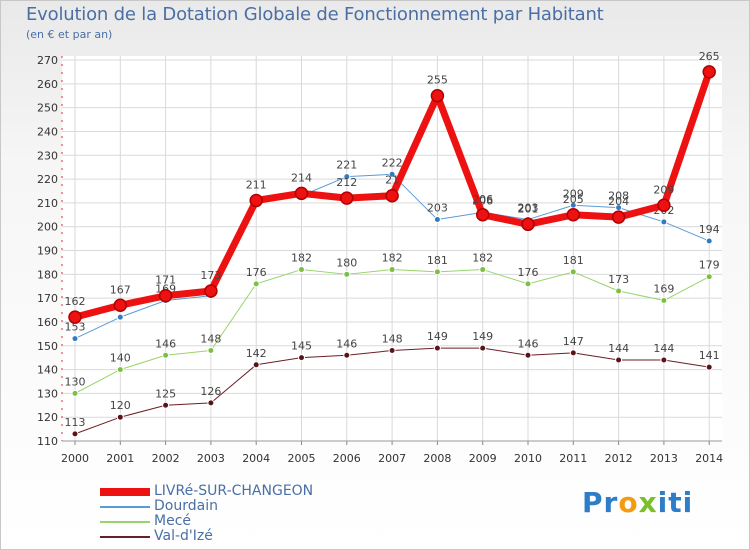 This screenshot has height=550, width=750. I want to click on y-tick-label: 160, so click(47, 322).